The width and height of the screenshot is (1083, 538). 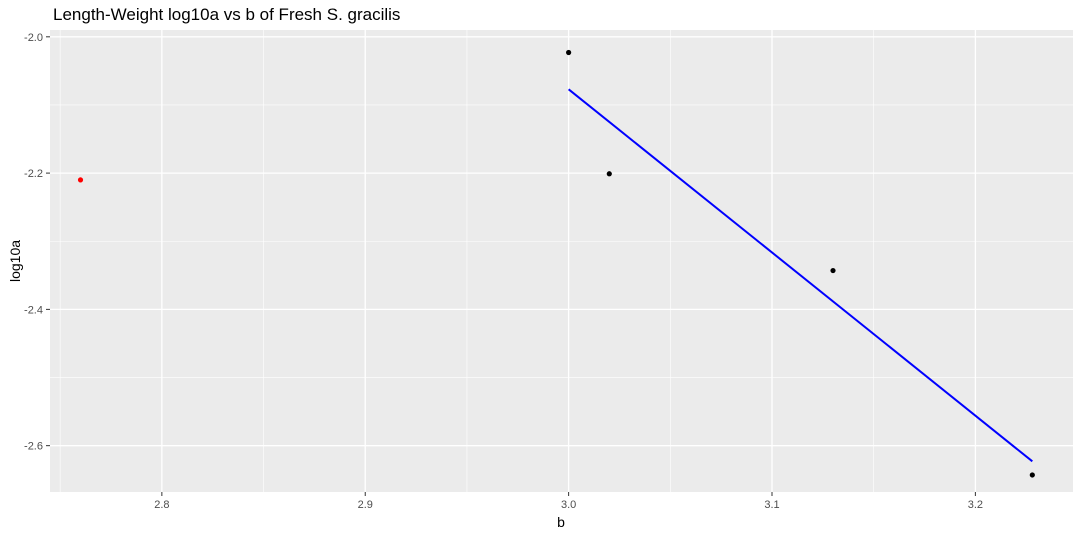 What do you see at coordinates (771, 505) in the screenshot?
I see `x-tick-label: 3.1` at bounding box center [771, 505].